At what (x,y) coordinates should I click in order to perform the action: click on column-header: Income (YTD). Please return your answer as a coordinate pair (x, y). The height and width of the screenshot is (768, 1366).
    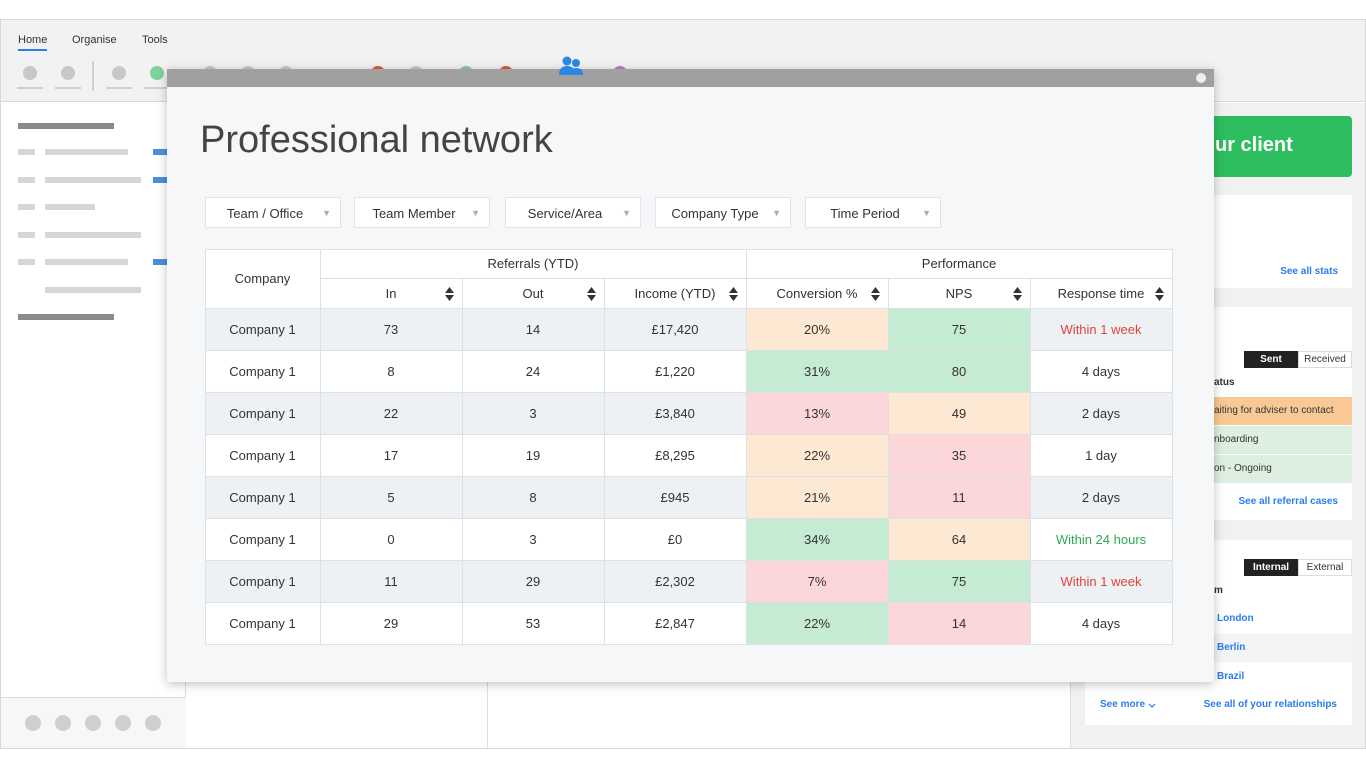
    Looking at the image, I should click on (675, 293).